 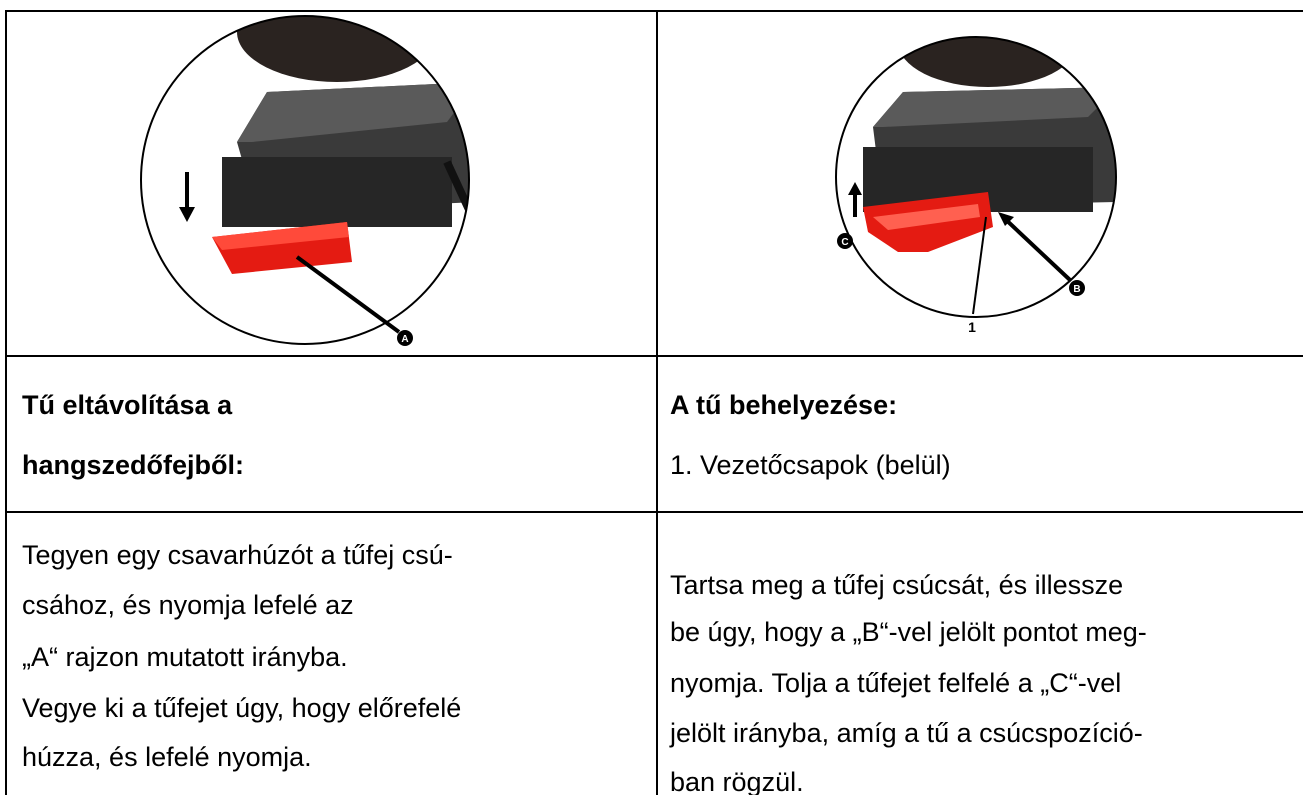 I want to click on paragraph-line: Vegye ki a tűfejet úgy, hogy előrefelé, so click(x=242, y=708).